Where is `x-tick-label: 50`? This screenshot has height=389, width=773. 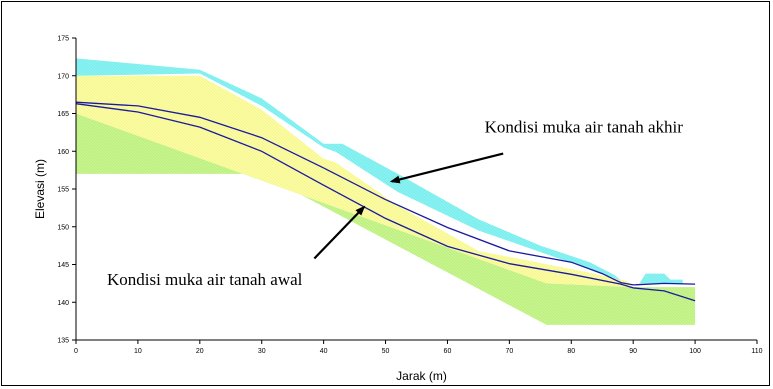
x-tick-label: 50 is located at coordinates (386, 351).